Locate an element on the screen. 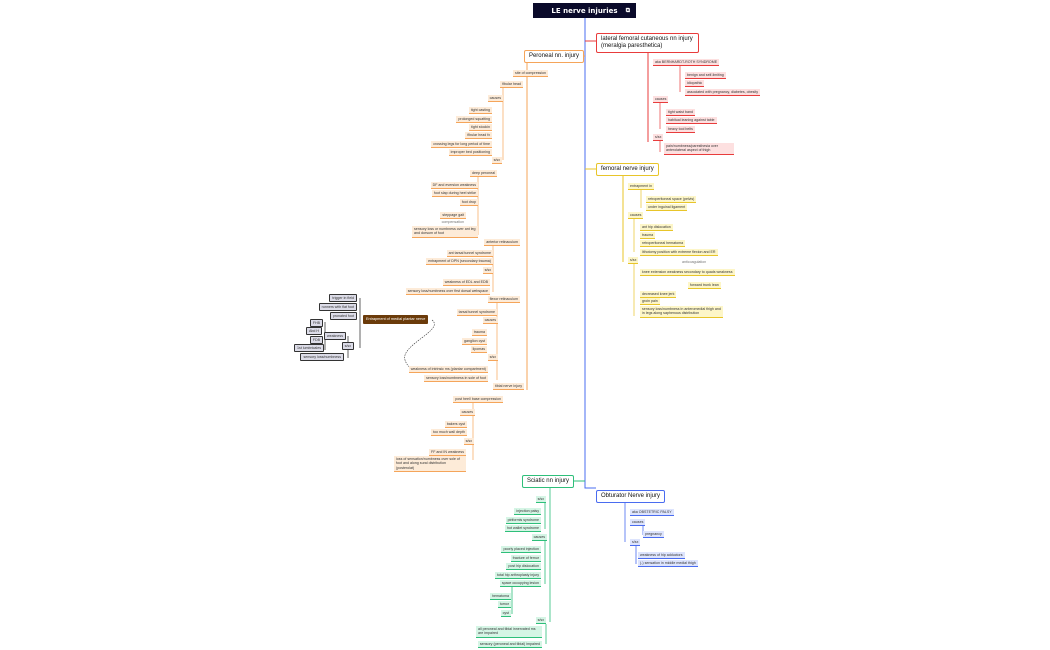 The height and width of the screenshot is (650, 1050). sciatic-node: total hip arthroplasty injury is located at coordinates (518, 576).